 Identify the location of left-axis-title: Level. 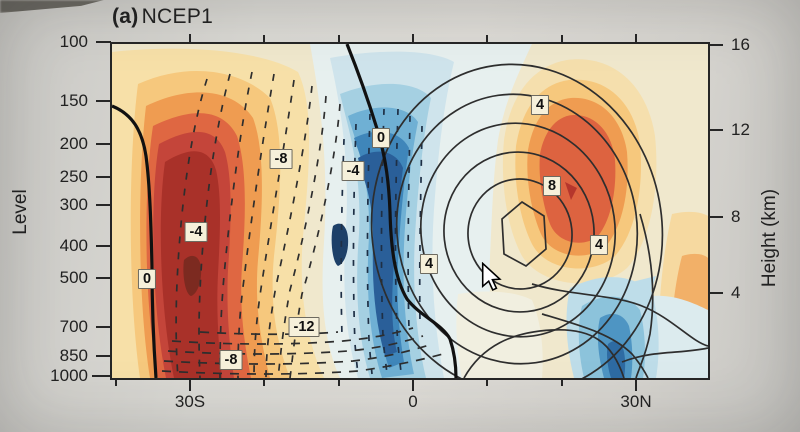
(20, 212).